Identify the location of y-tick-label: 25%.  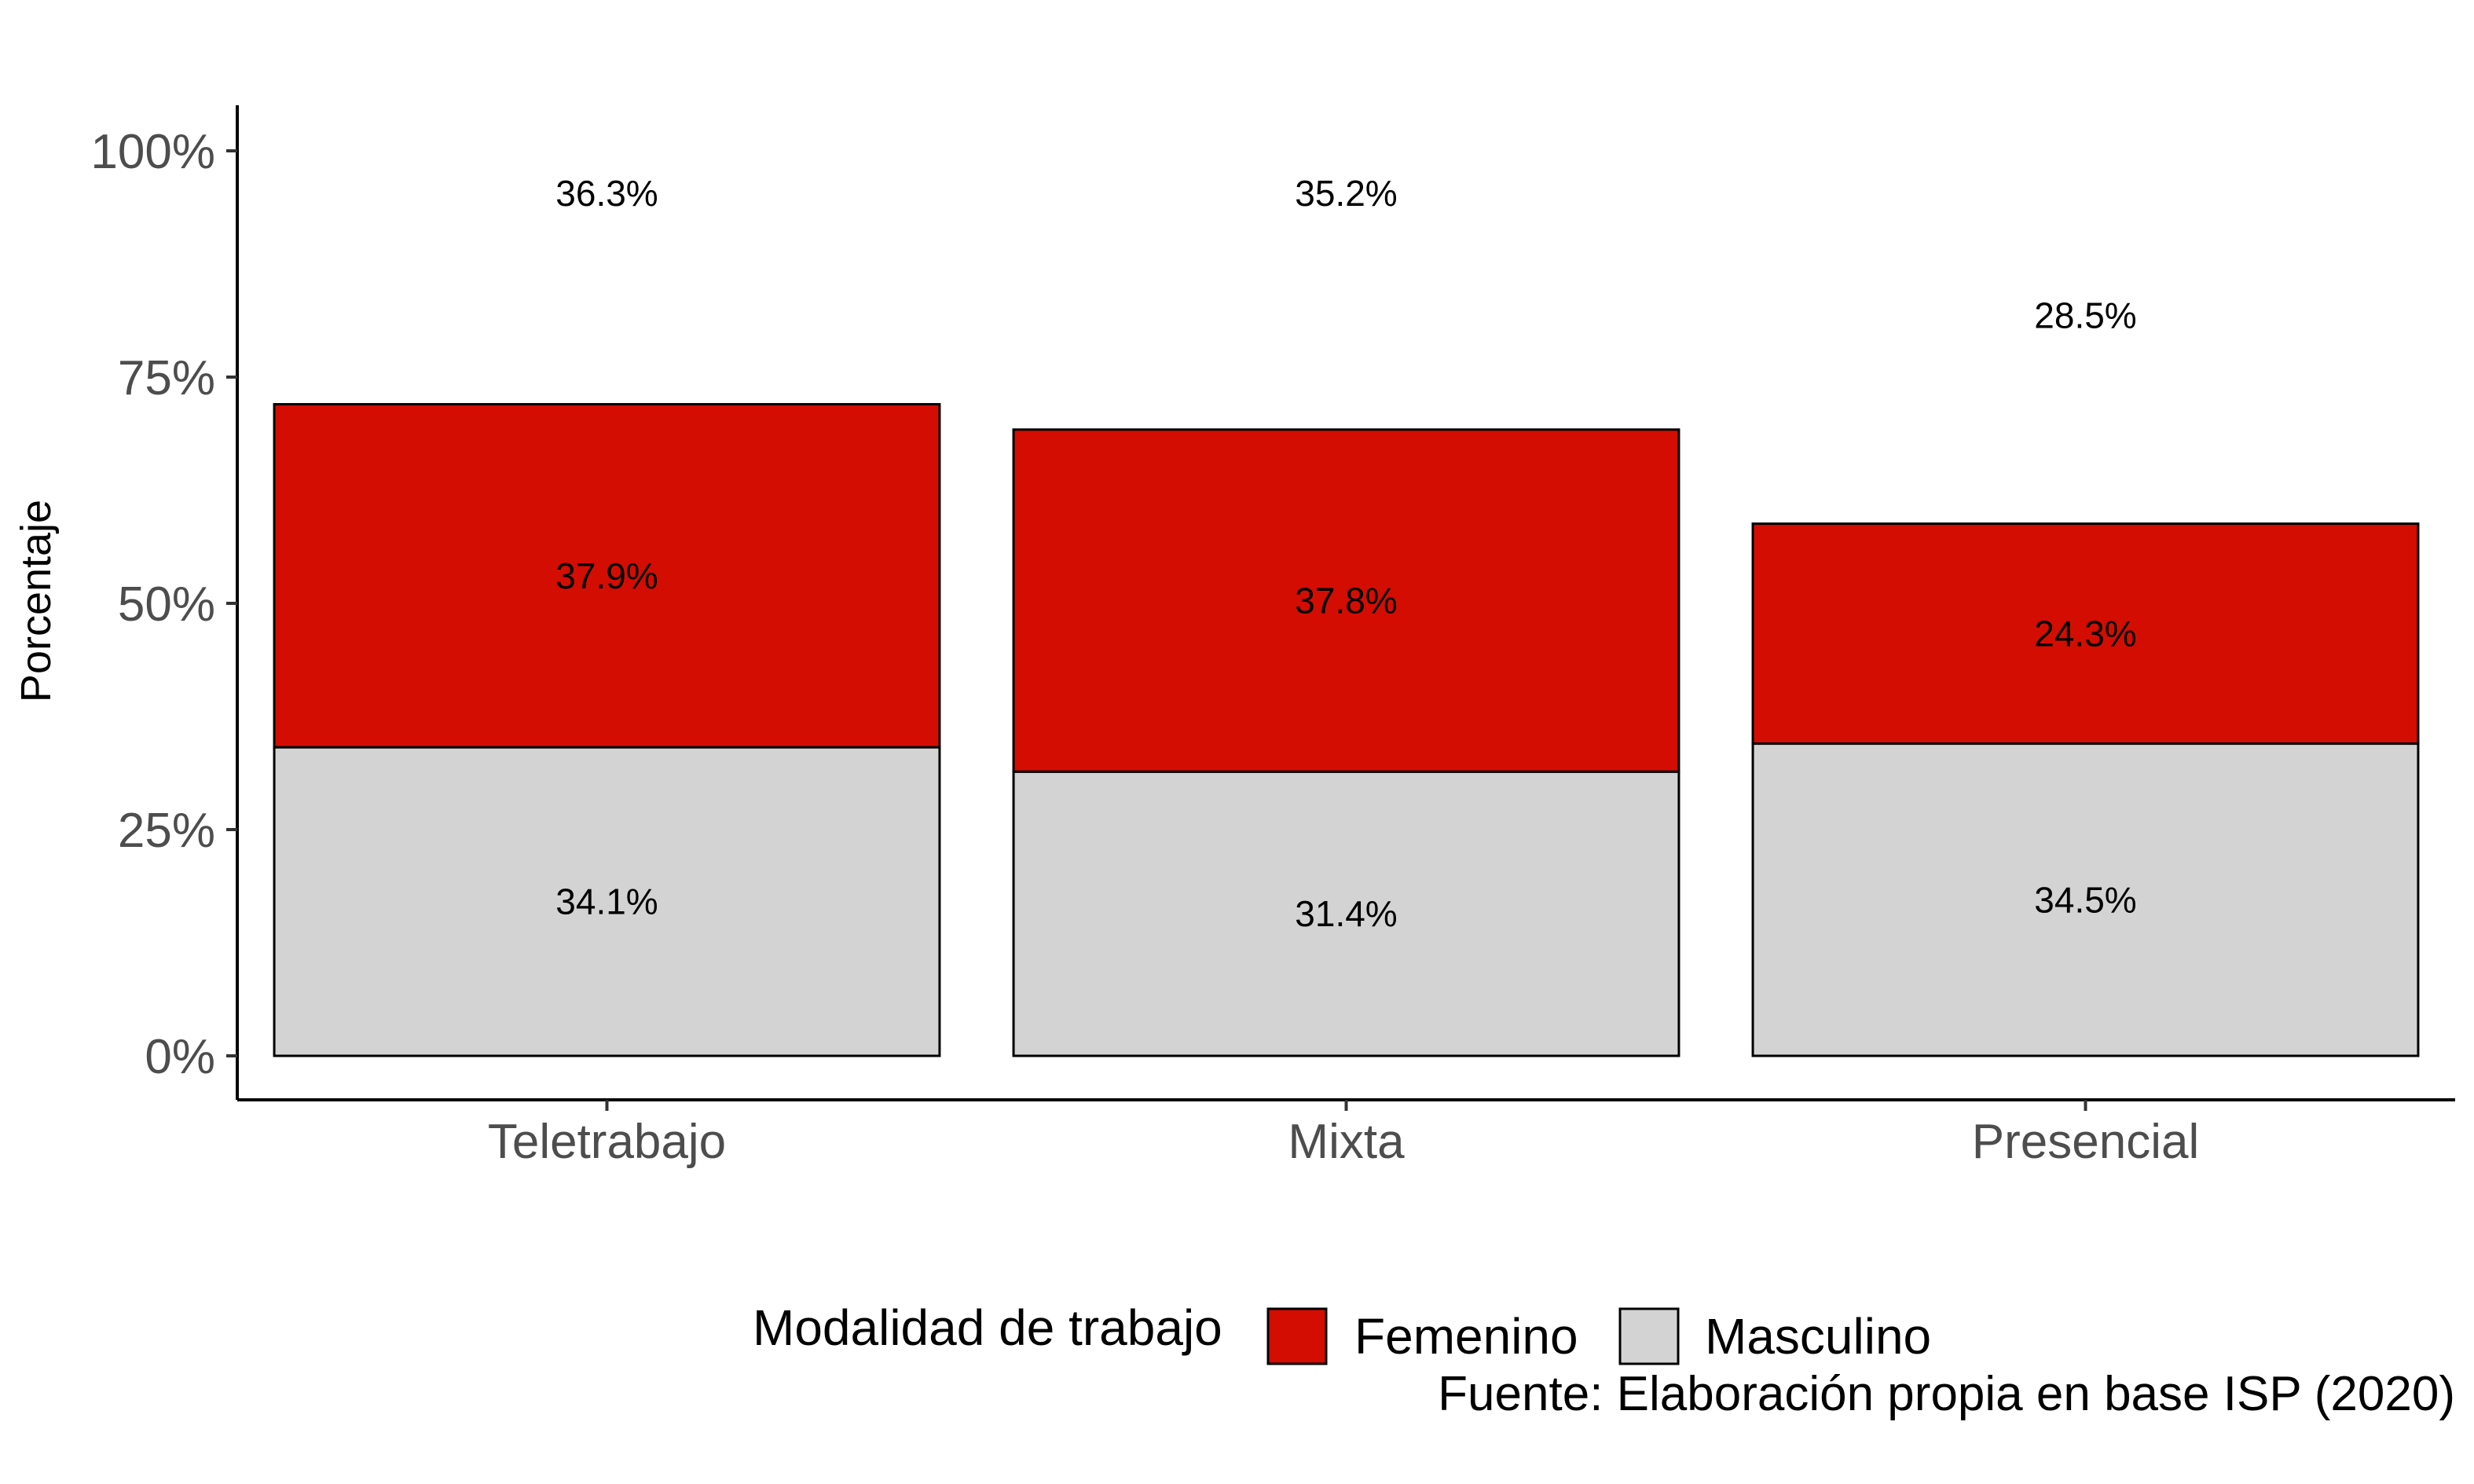
(166, 831).